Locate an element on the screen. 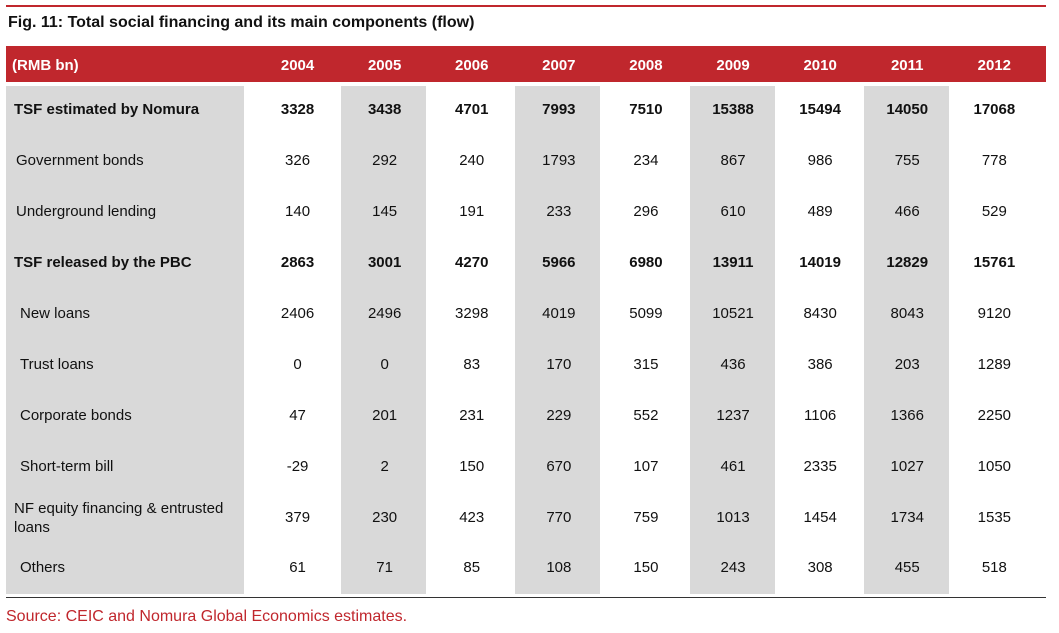  bottom-rule is located at coordinates (526, 597).